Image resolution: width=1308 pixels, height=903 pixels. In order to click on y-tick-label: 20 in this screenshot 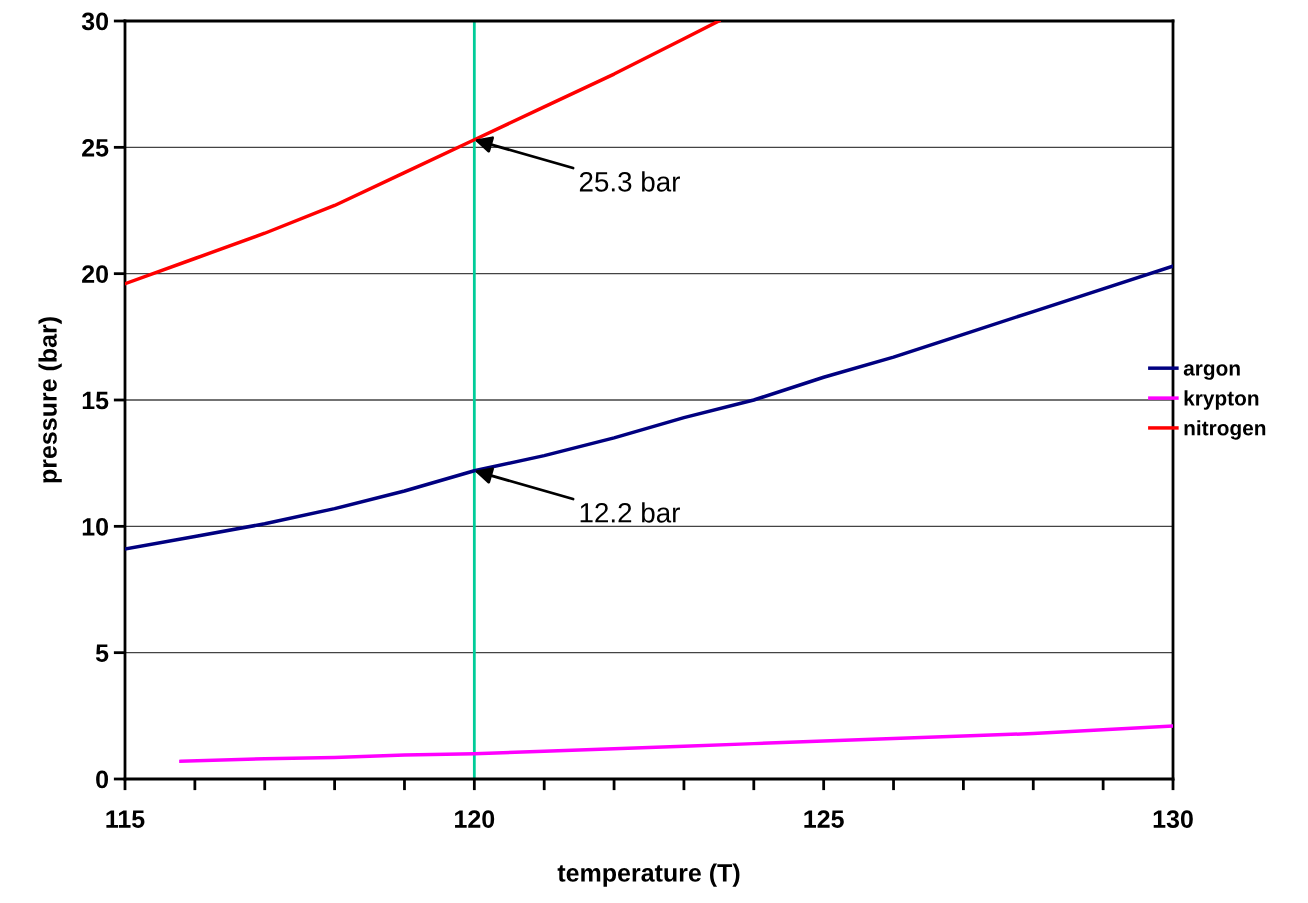, I will do `click(95, 274)`.